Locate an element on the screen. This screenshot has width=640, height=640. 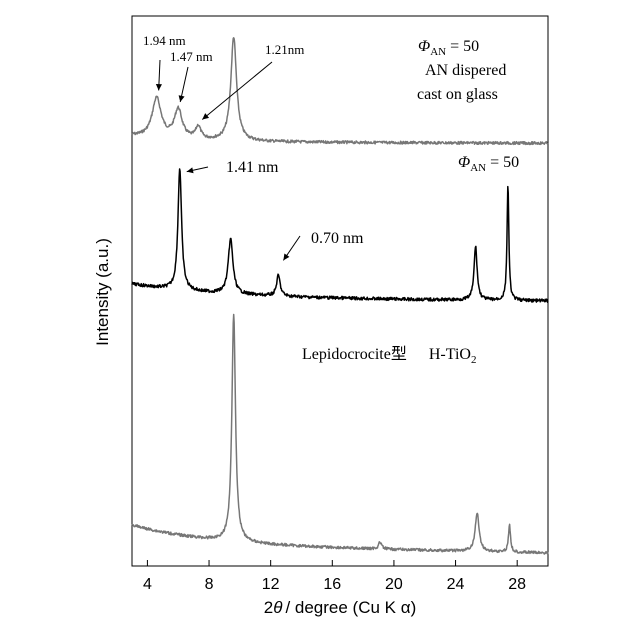
series-1-label-line-3: cast on glass is located at coordinates (457, 94).